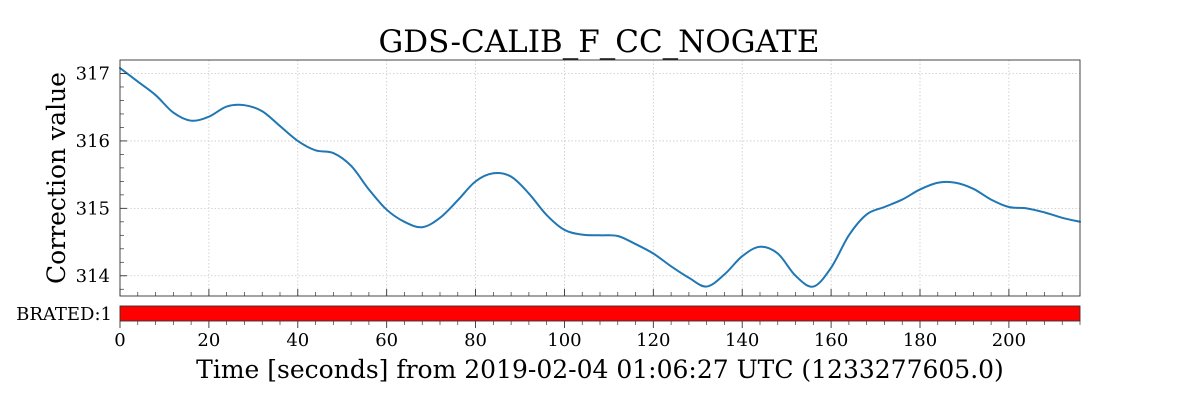 This screenshot has width=1200, height=400. Describe the element at coordinates (64, 314) in the screenshot. I see `state-label: BRATED:1` at that location.